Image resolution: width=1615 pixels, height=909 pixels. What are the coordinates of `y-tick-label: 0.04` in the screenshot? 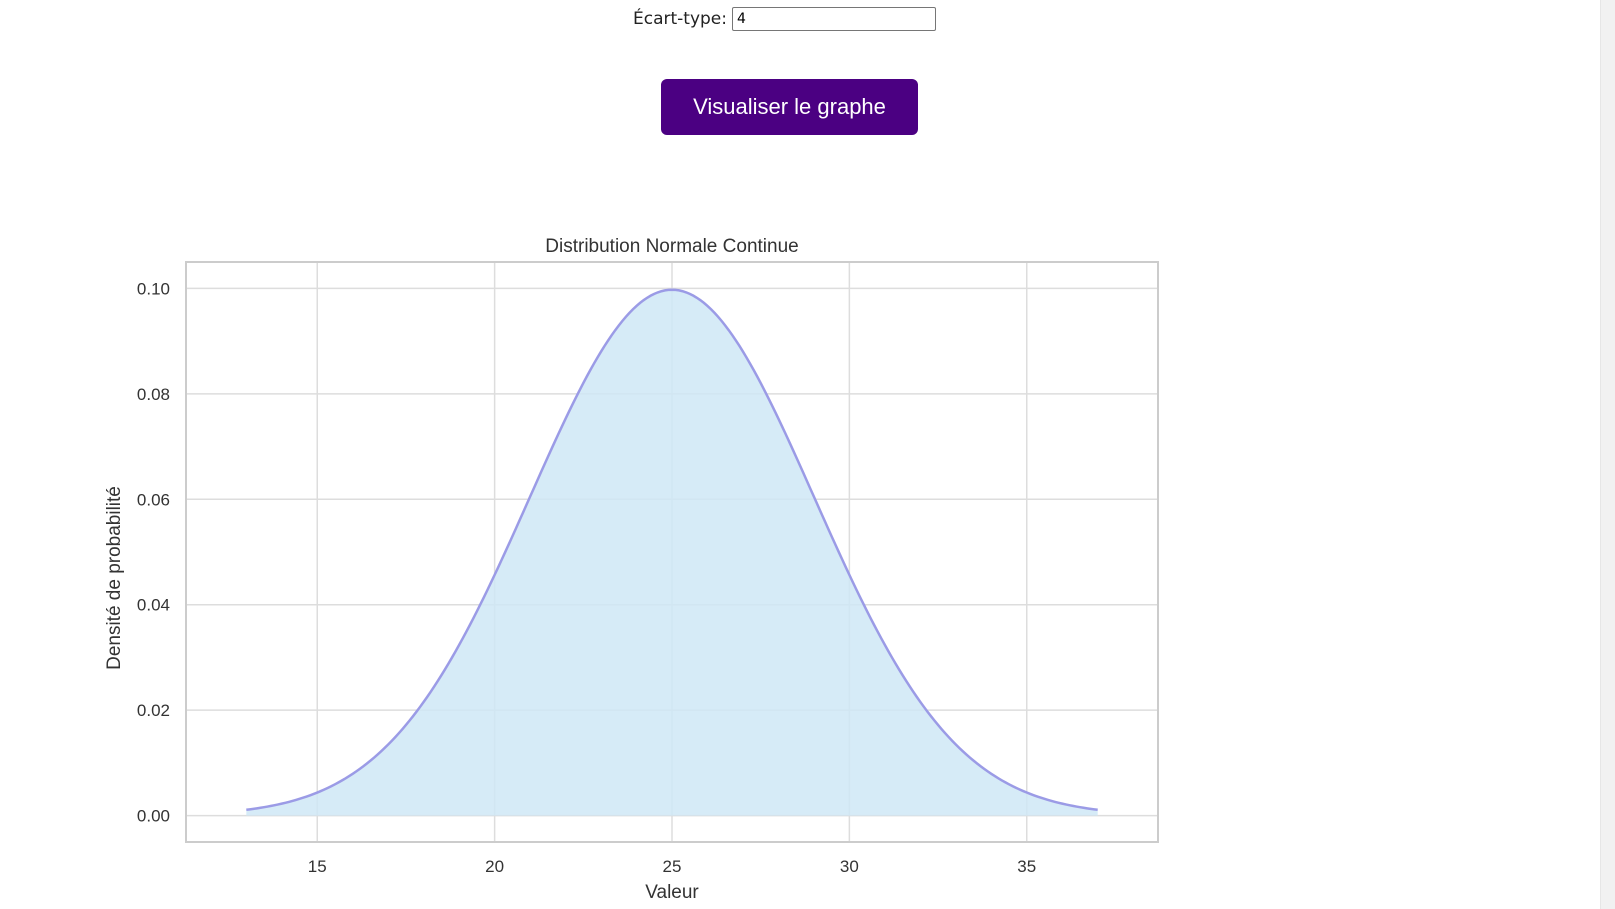 It's located at (153, 605).